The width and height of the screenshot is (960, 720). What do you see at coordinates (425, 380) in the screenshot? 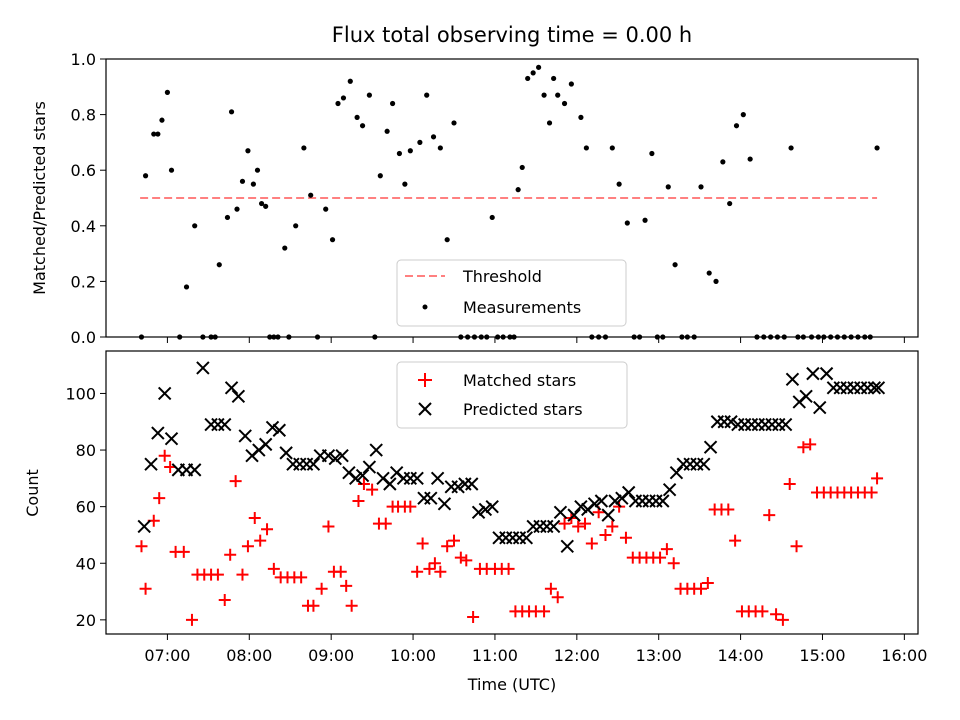
I see `matched-stars-legend-swatch` at bounding box center [425, 380].